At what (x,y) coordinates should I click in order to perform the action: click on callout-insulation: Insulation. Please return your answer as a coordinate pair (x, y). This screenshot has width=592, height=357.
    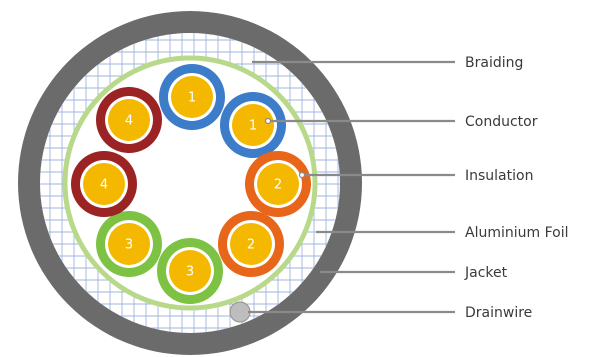
    Looking at the image, I should click on (499, 176).